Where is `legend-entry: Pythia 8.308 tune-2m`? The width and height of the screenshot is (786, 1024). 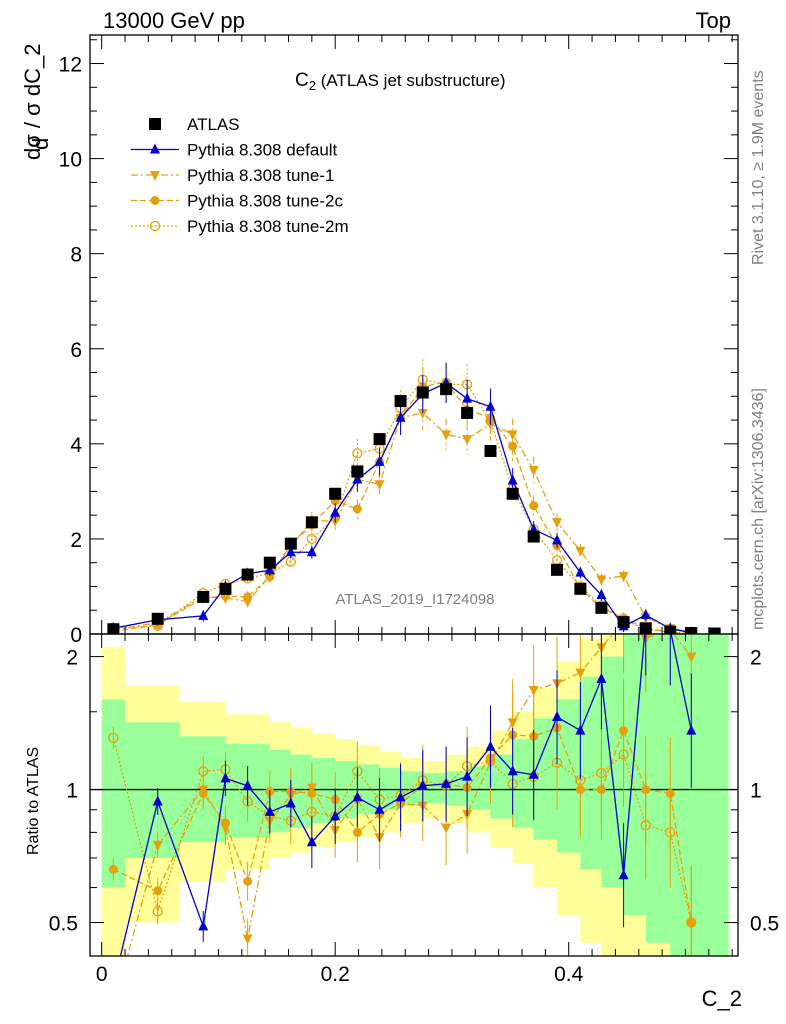
legend-entry: Pythia 8.308 tune-2m is located at coordinates (240, 226).